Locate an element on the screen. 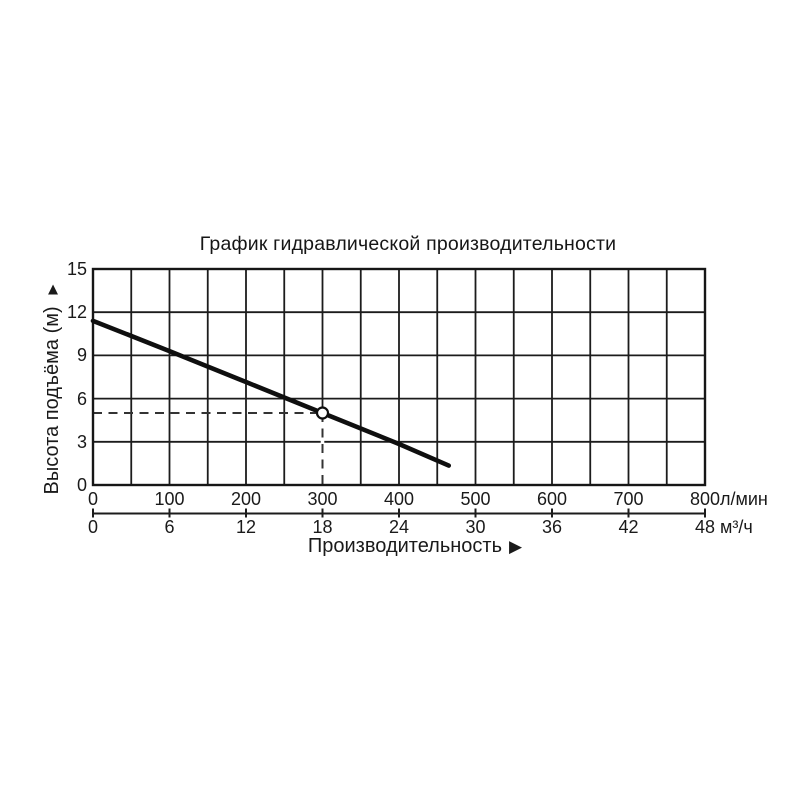 Image resolution: width=800 pixels, height=800 pixels. y-tick-label-3: 3 is located at coordinates (81, 441).